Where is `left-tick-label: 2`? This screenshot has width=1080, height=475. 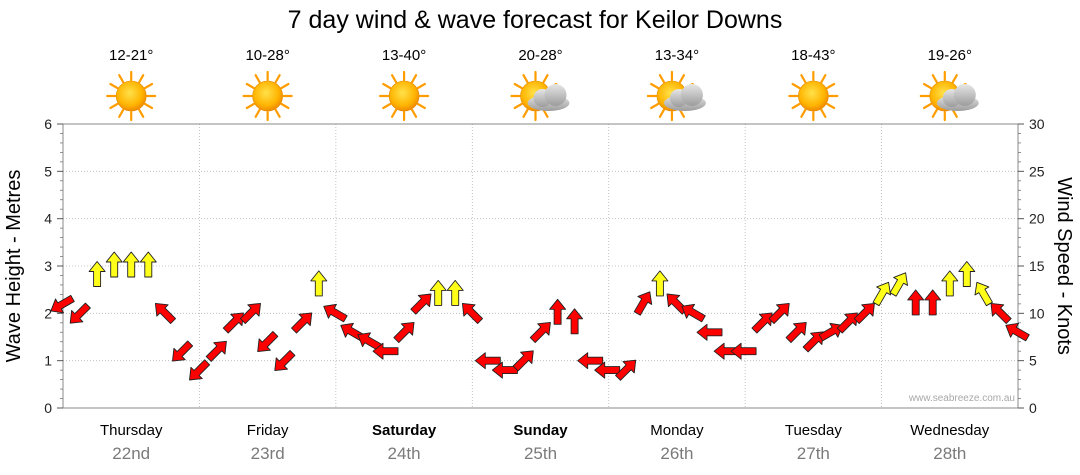 left-tick-label: 2 is located at coordinates (48, 313).